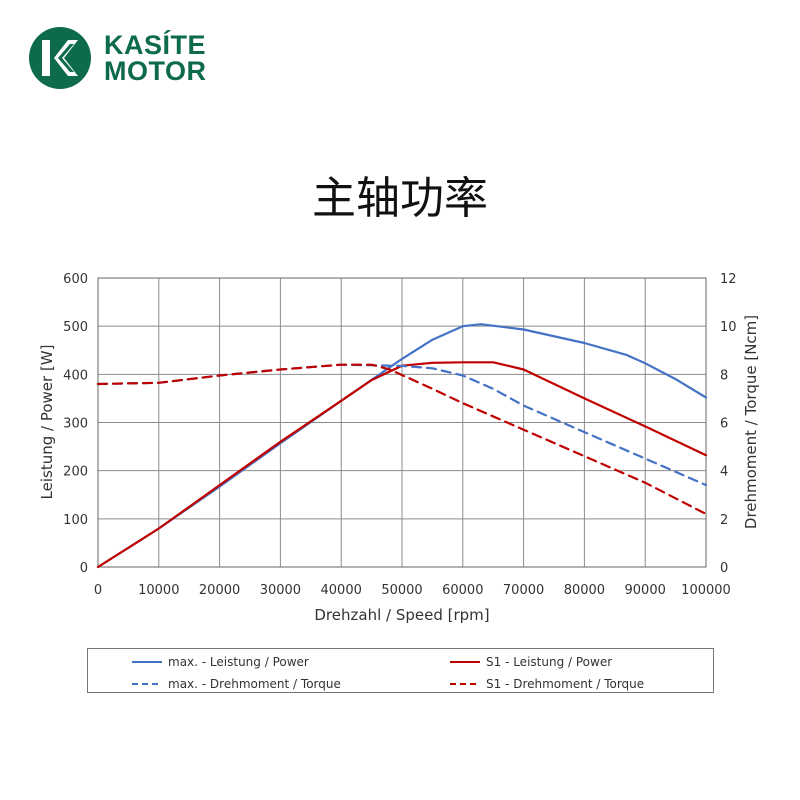 The height and width of the screenshot is (800, 800). What do you see at coordinates (60, 58) in the screenshot?
I see `kasite-k-logo-icon` at bounding box center [60, 58].